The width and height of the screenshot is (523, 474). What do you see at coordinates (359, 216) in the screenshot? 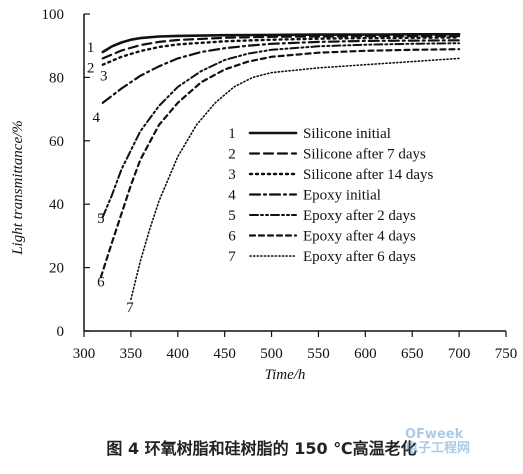
I see `legend-label-5: Epoxy after 2 days` at bounding box center [359, 216].